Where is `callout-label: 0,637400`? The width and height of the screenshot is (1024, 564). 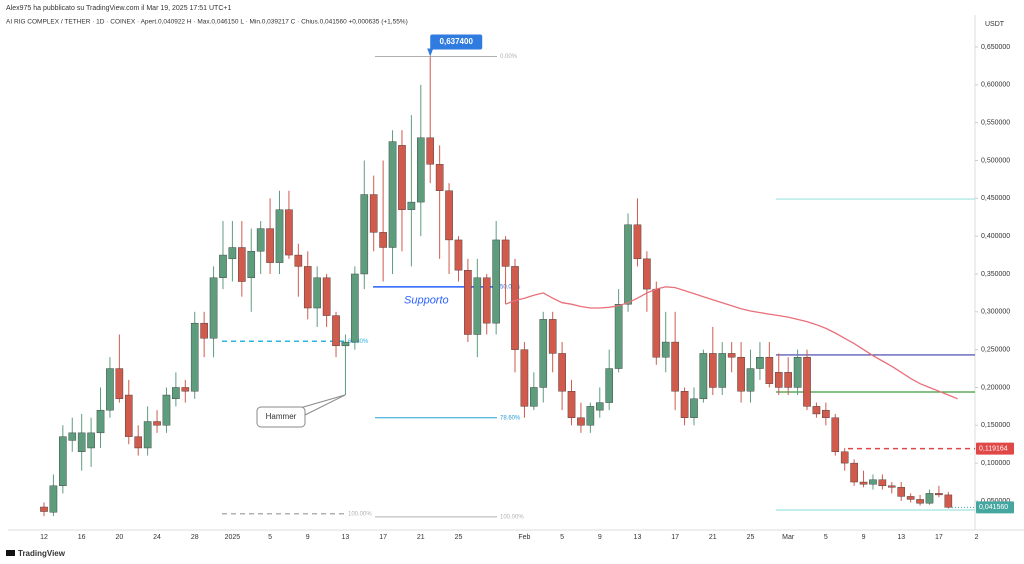 callout-label: 0,637400 is located at coordinates (457, 41).